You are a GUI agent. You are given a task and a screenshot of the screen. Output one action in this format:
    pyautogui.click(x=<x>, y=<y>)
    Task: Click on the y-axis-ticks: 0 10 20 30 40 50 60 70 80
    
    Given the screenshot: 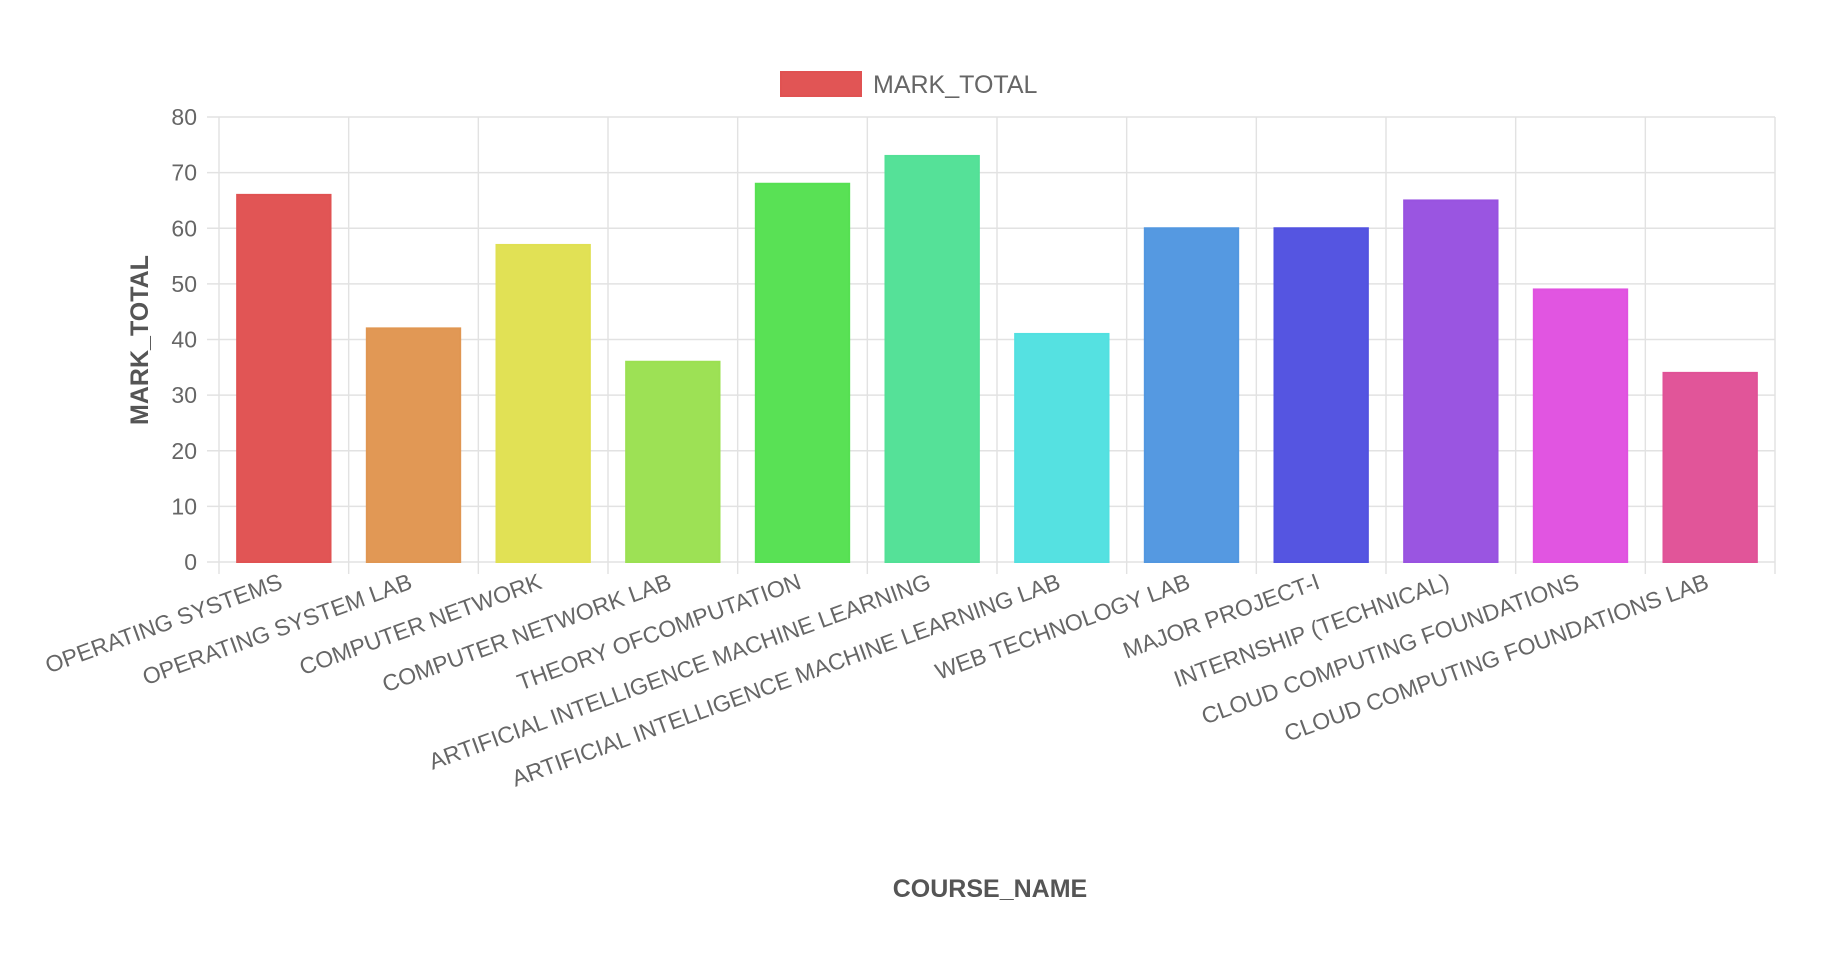 What is the action you would take?
    pyautogui.click(x=184, y=339)
    